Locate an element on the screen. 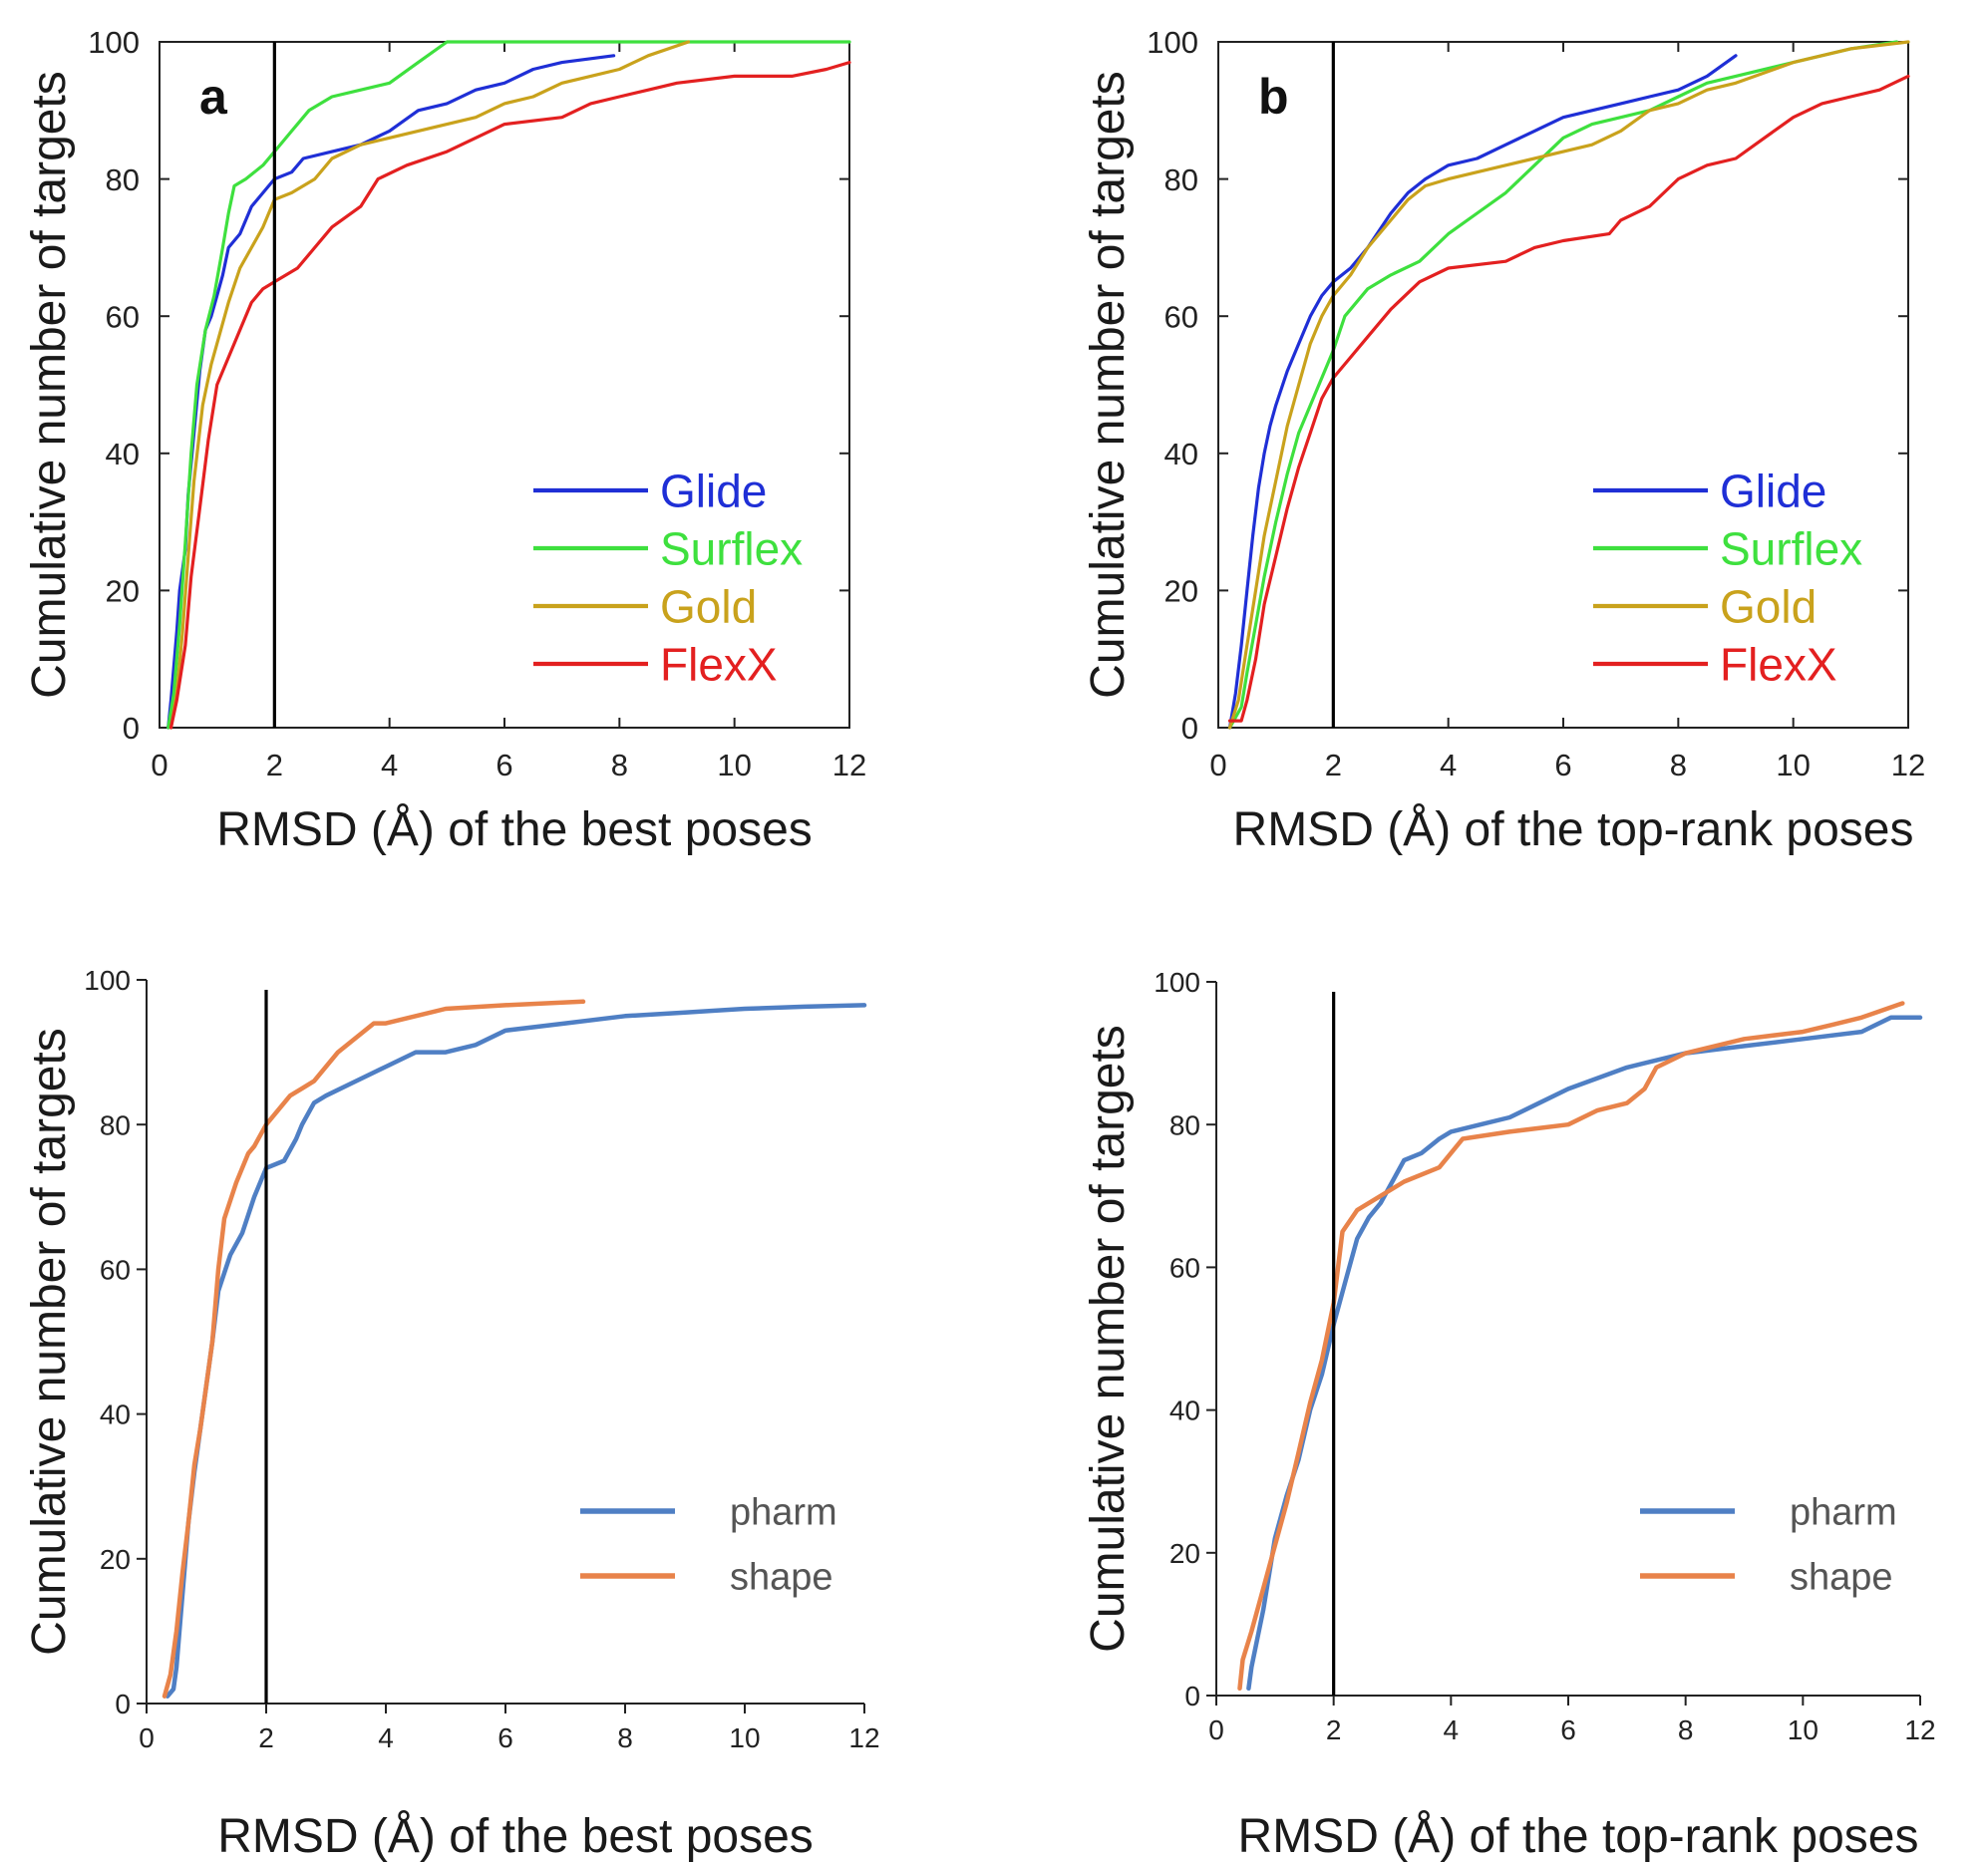 This screenshot has width=1988, height=1864. panel-label: a is located at coordinates (213, 97).